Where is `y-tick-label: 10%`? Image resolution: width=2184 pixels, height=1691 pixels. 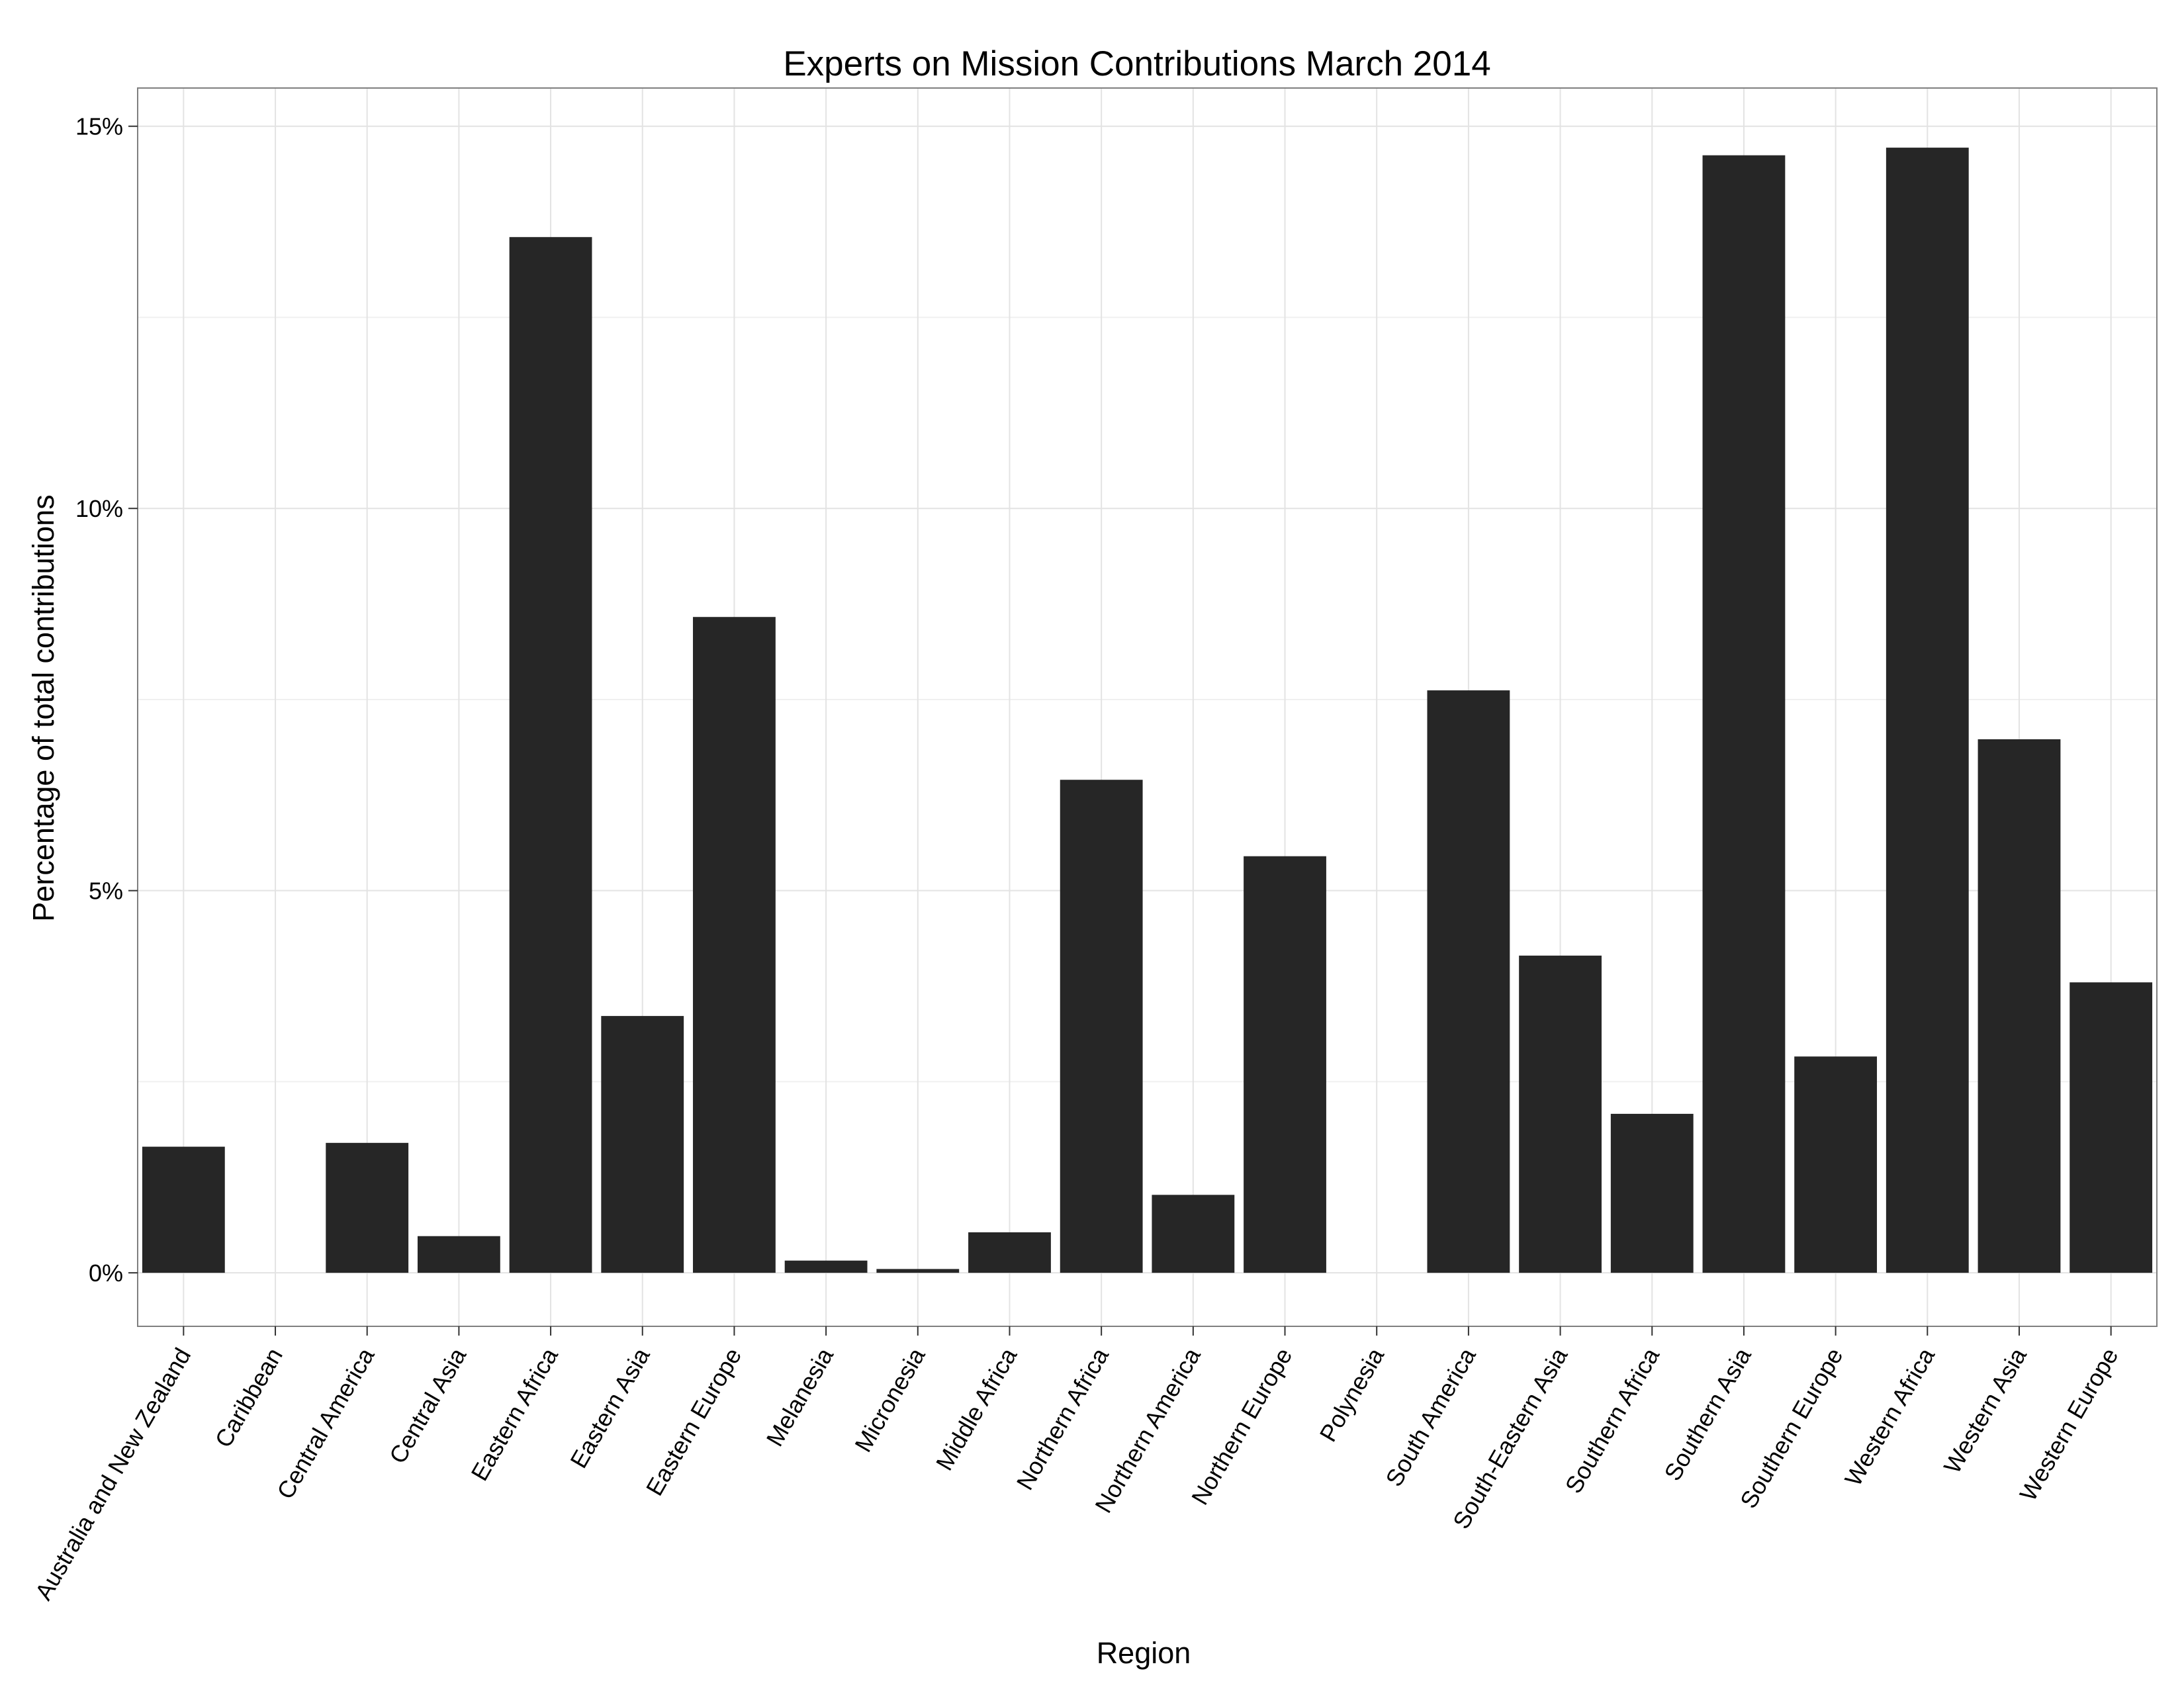 y-tick-label: 10% is located at coordinates (99, 508).